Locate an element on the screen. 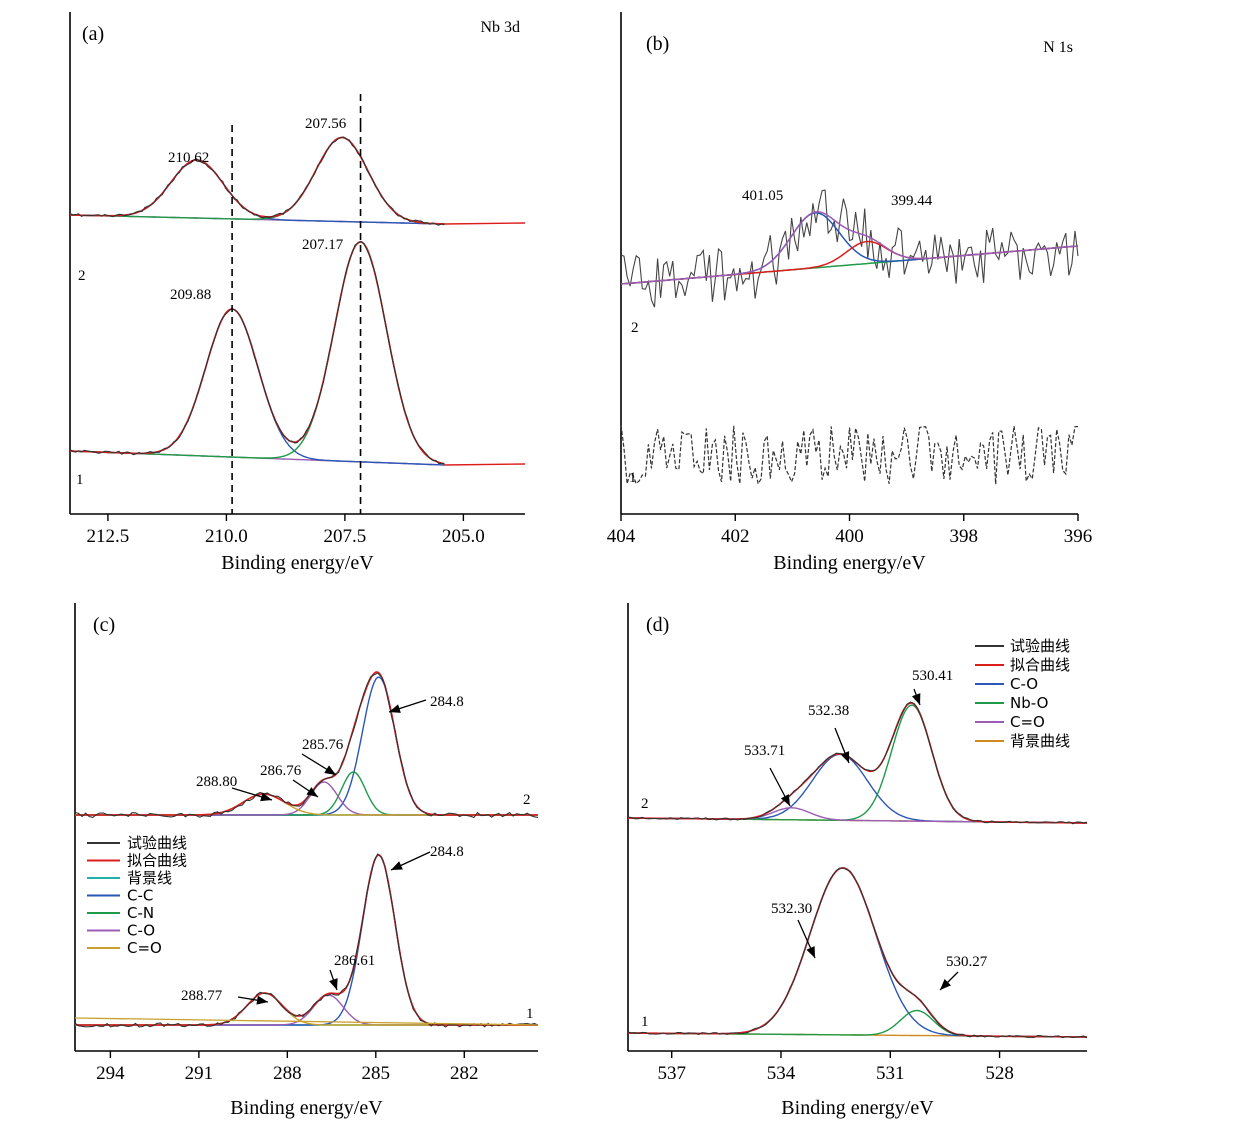 The height and width of the screenshot is (1128, 1242). peak-label: 286.61 is located at coordinates (354, 961).